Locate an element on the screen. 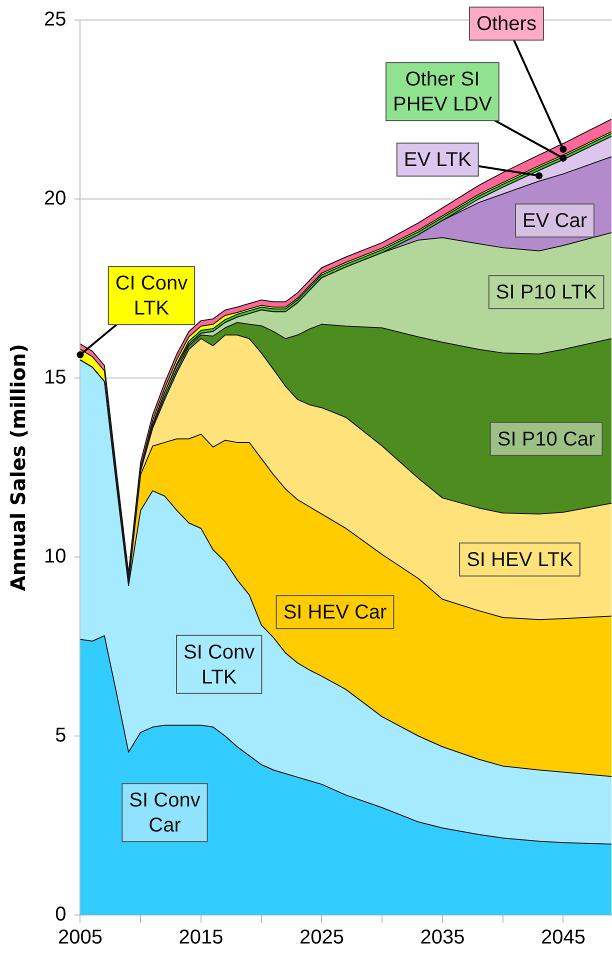  series-label: SI P10 Car is located at coordinates (546, 439).